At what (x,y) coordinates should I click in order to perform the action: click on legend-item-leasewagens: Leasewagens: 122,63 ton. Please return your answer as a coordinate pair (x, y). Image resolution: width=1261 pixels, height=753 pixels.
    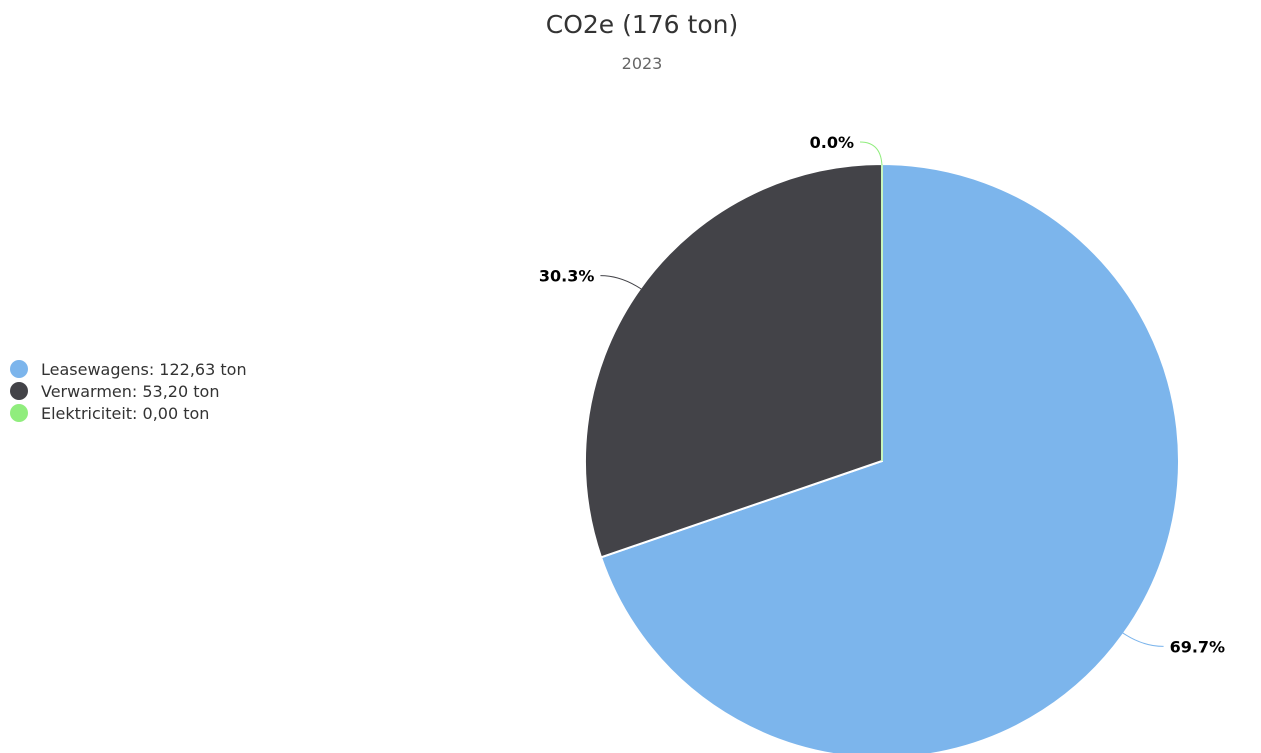
    Looking at the image, I should click on (128, 369).